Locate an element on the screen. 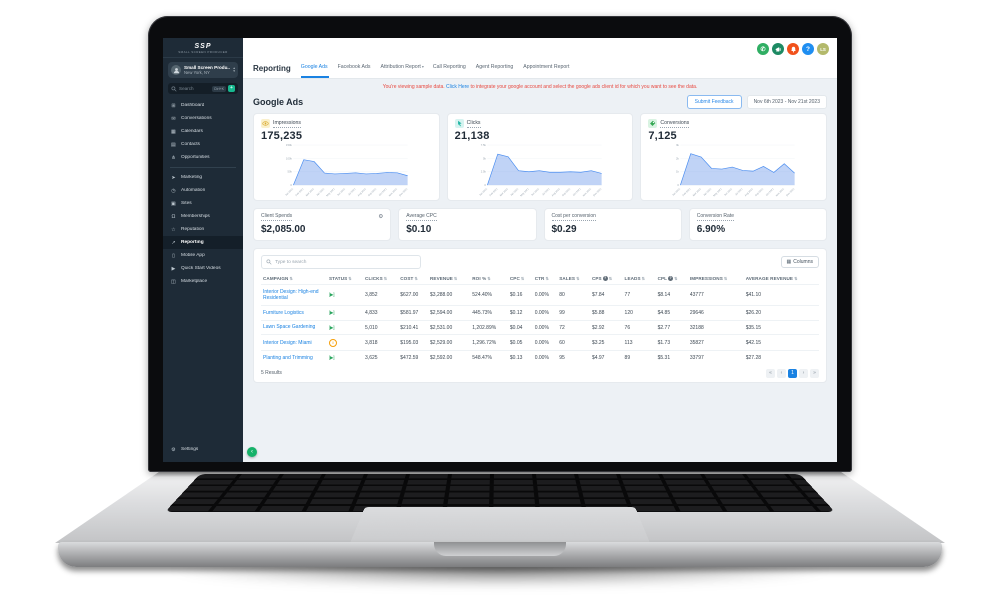  table-cell: 60 is located at coordinates (573, 342).